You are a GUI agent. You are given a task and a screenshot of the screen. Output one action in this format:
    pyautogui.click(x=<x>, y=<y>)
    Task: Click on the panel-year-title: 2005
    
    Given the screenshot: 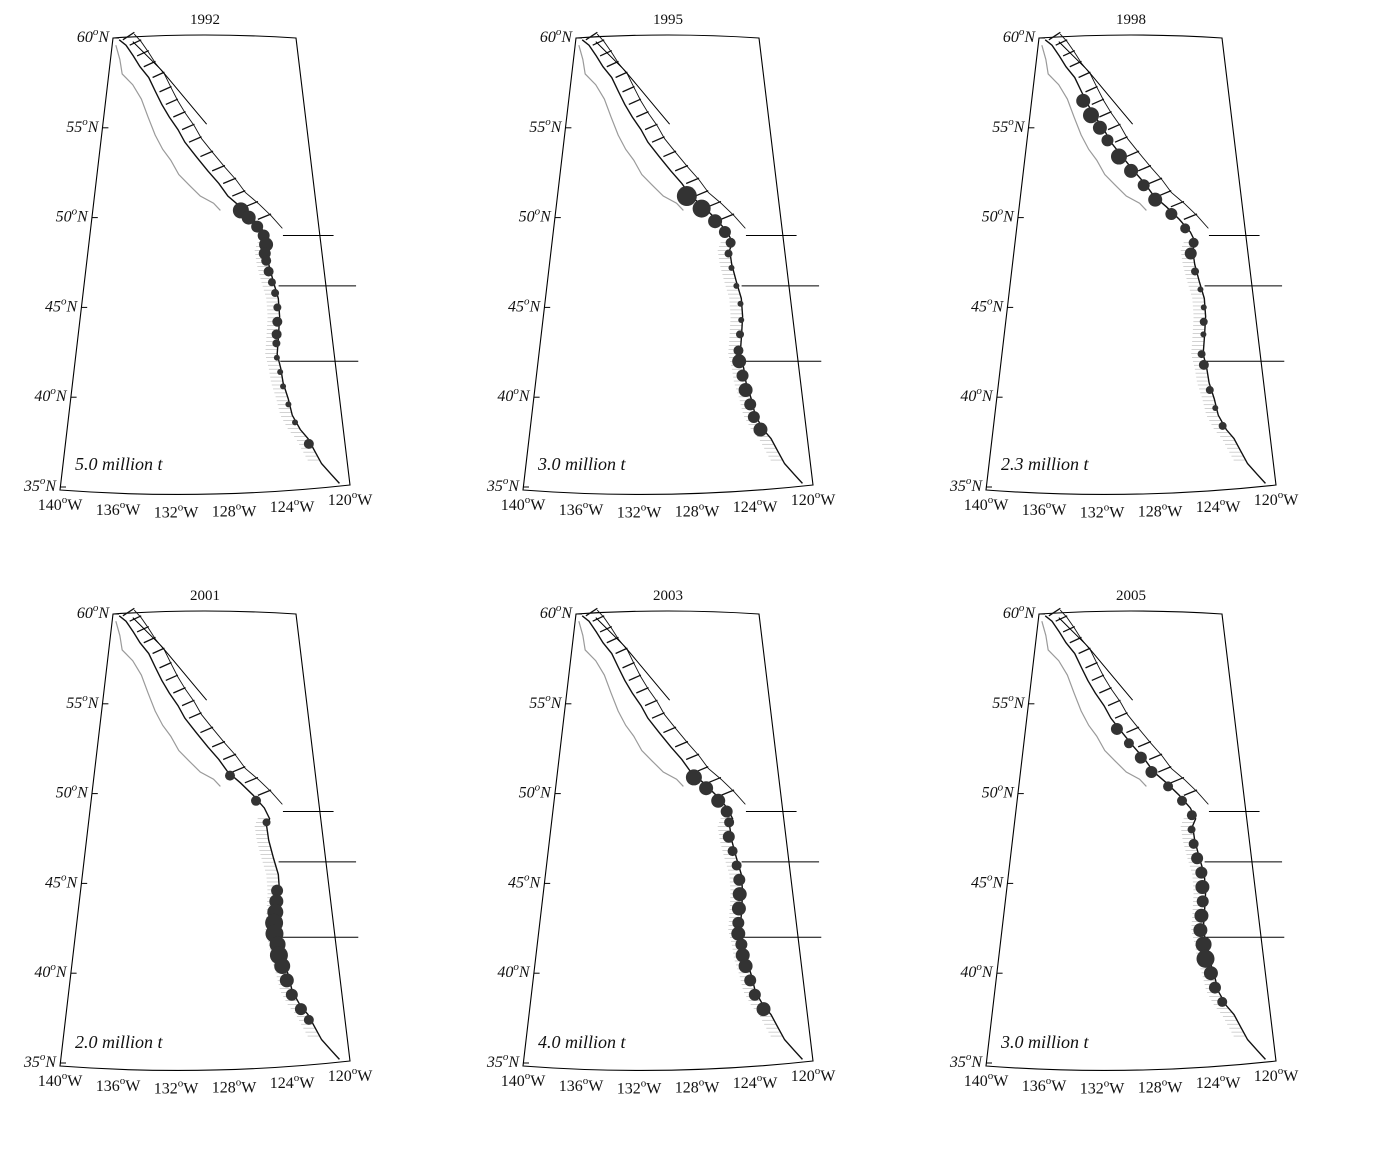 What is the action you would take?
    pyautogui.click(x=1131, y=596)
    